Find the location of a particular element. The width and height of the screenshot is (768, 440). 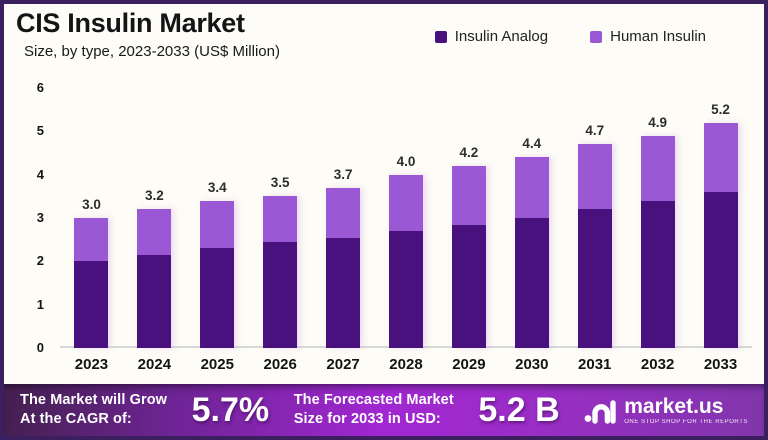

market-us-logo: market.us ONE STOP SHOP FOR THE REPORTS is located at coordinates (666, 410).